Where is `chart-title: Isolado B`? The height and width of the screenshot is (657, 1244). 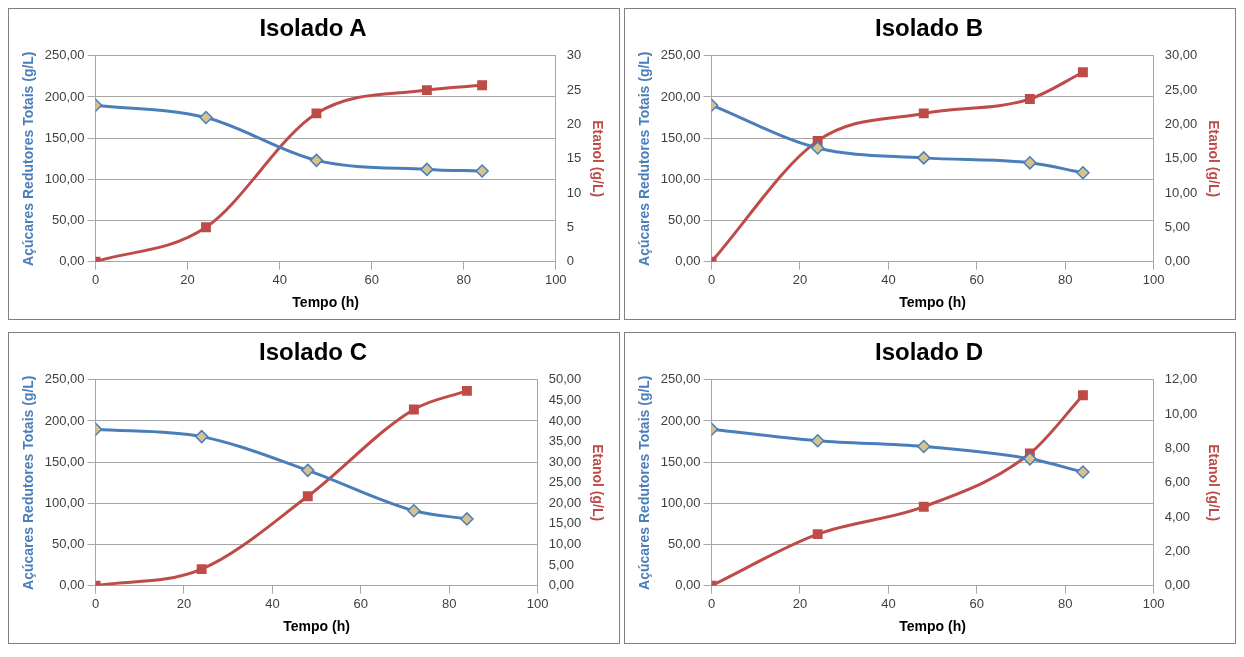 chart-title: Isolado B is located at coordinates (929, 28).